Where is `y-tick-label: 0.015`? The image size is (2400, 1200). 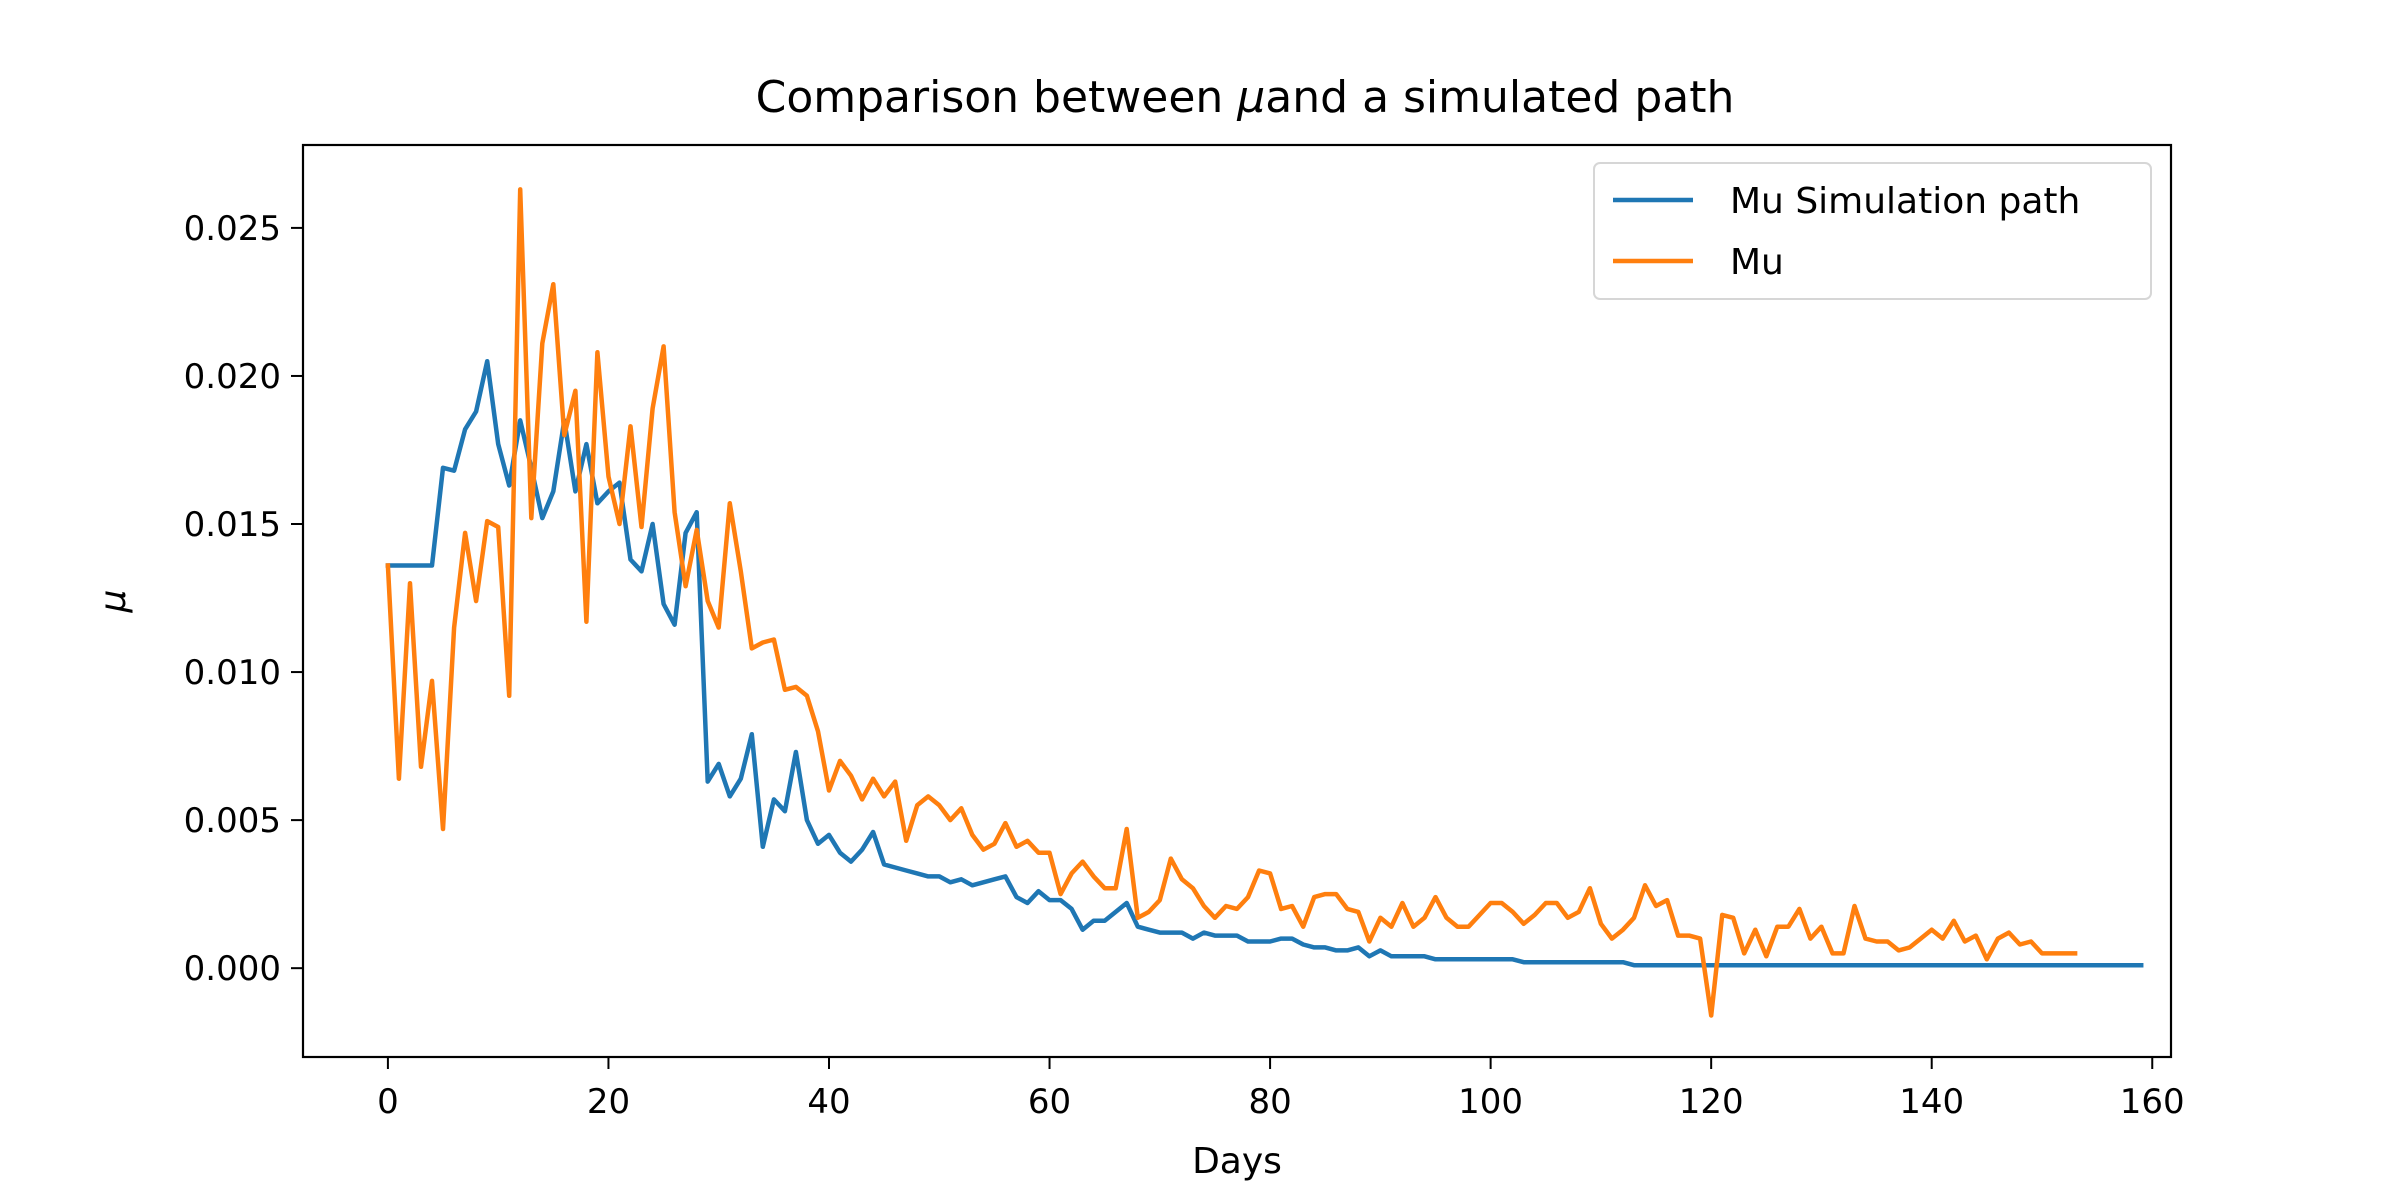
y-tick-label: 0.015 is located at coordinates (232, 525).